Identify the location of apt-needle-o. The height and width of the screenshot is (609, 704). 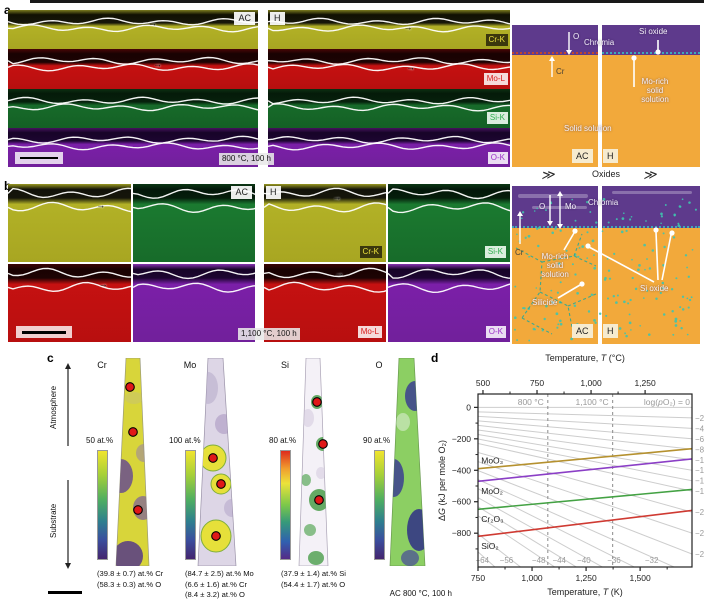
(407, 462).